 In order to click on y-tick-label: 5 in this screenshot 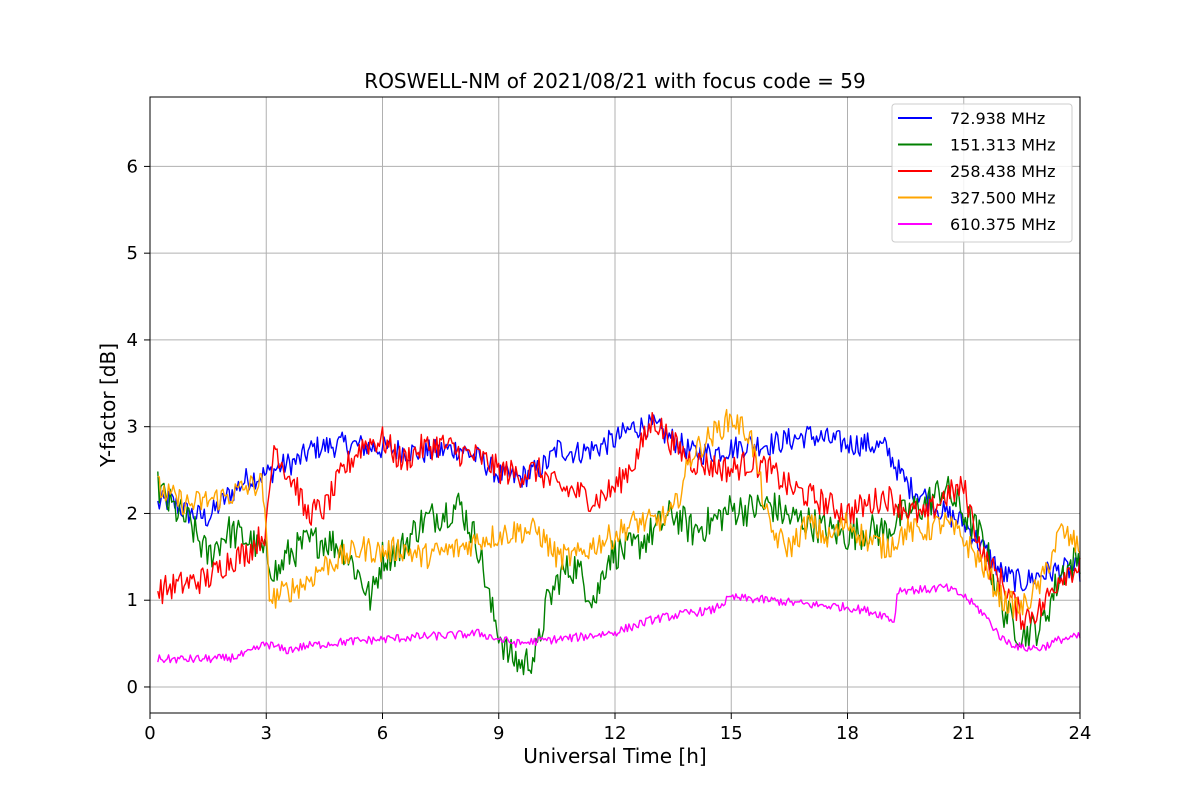, I will do `click(132, 253)`.